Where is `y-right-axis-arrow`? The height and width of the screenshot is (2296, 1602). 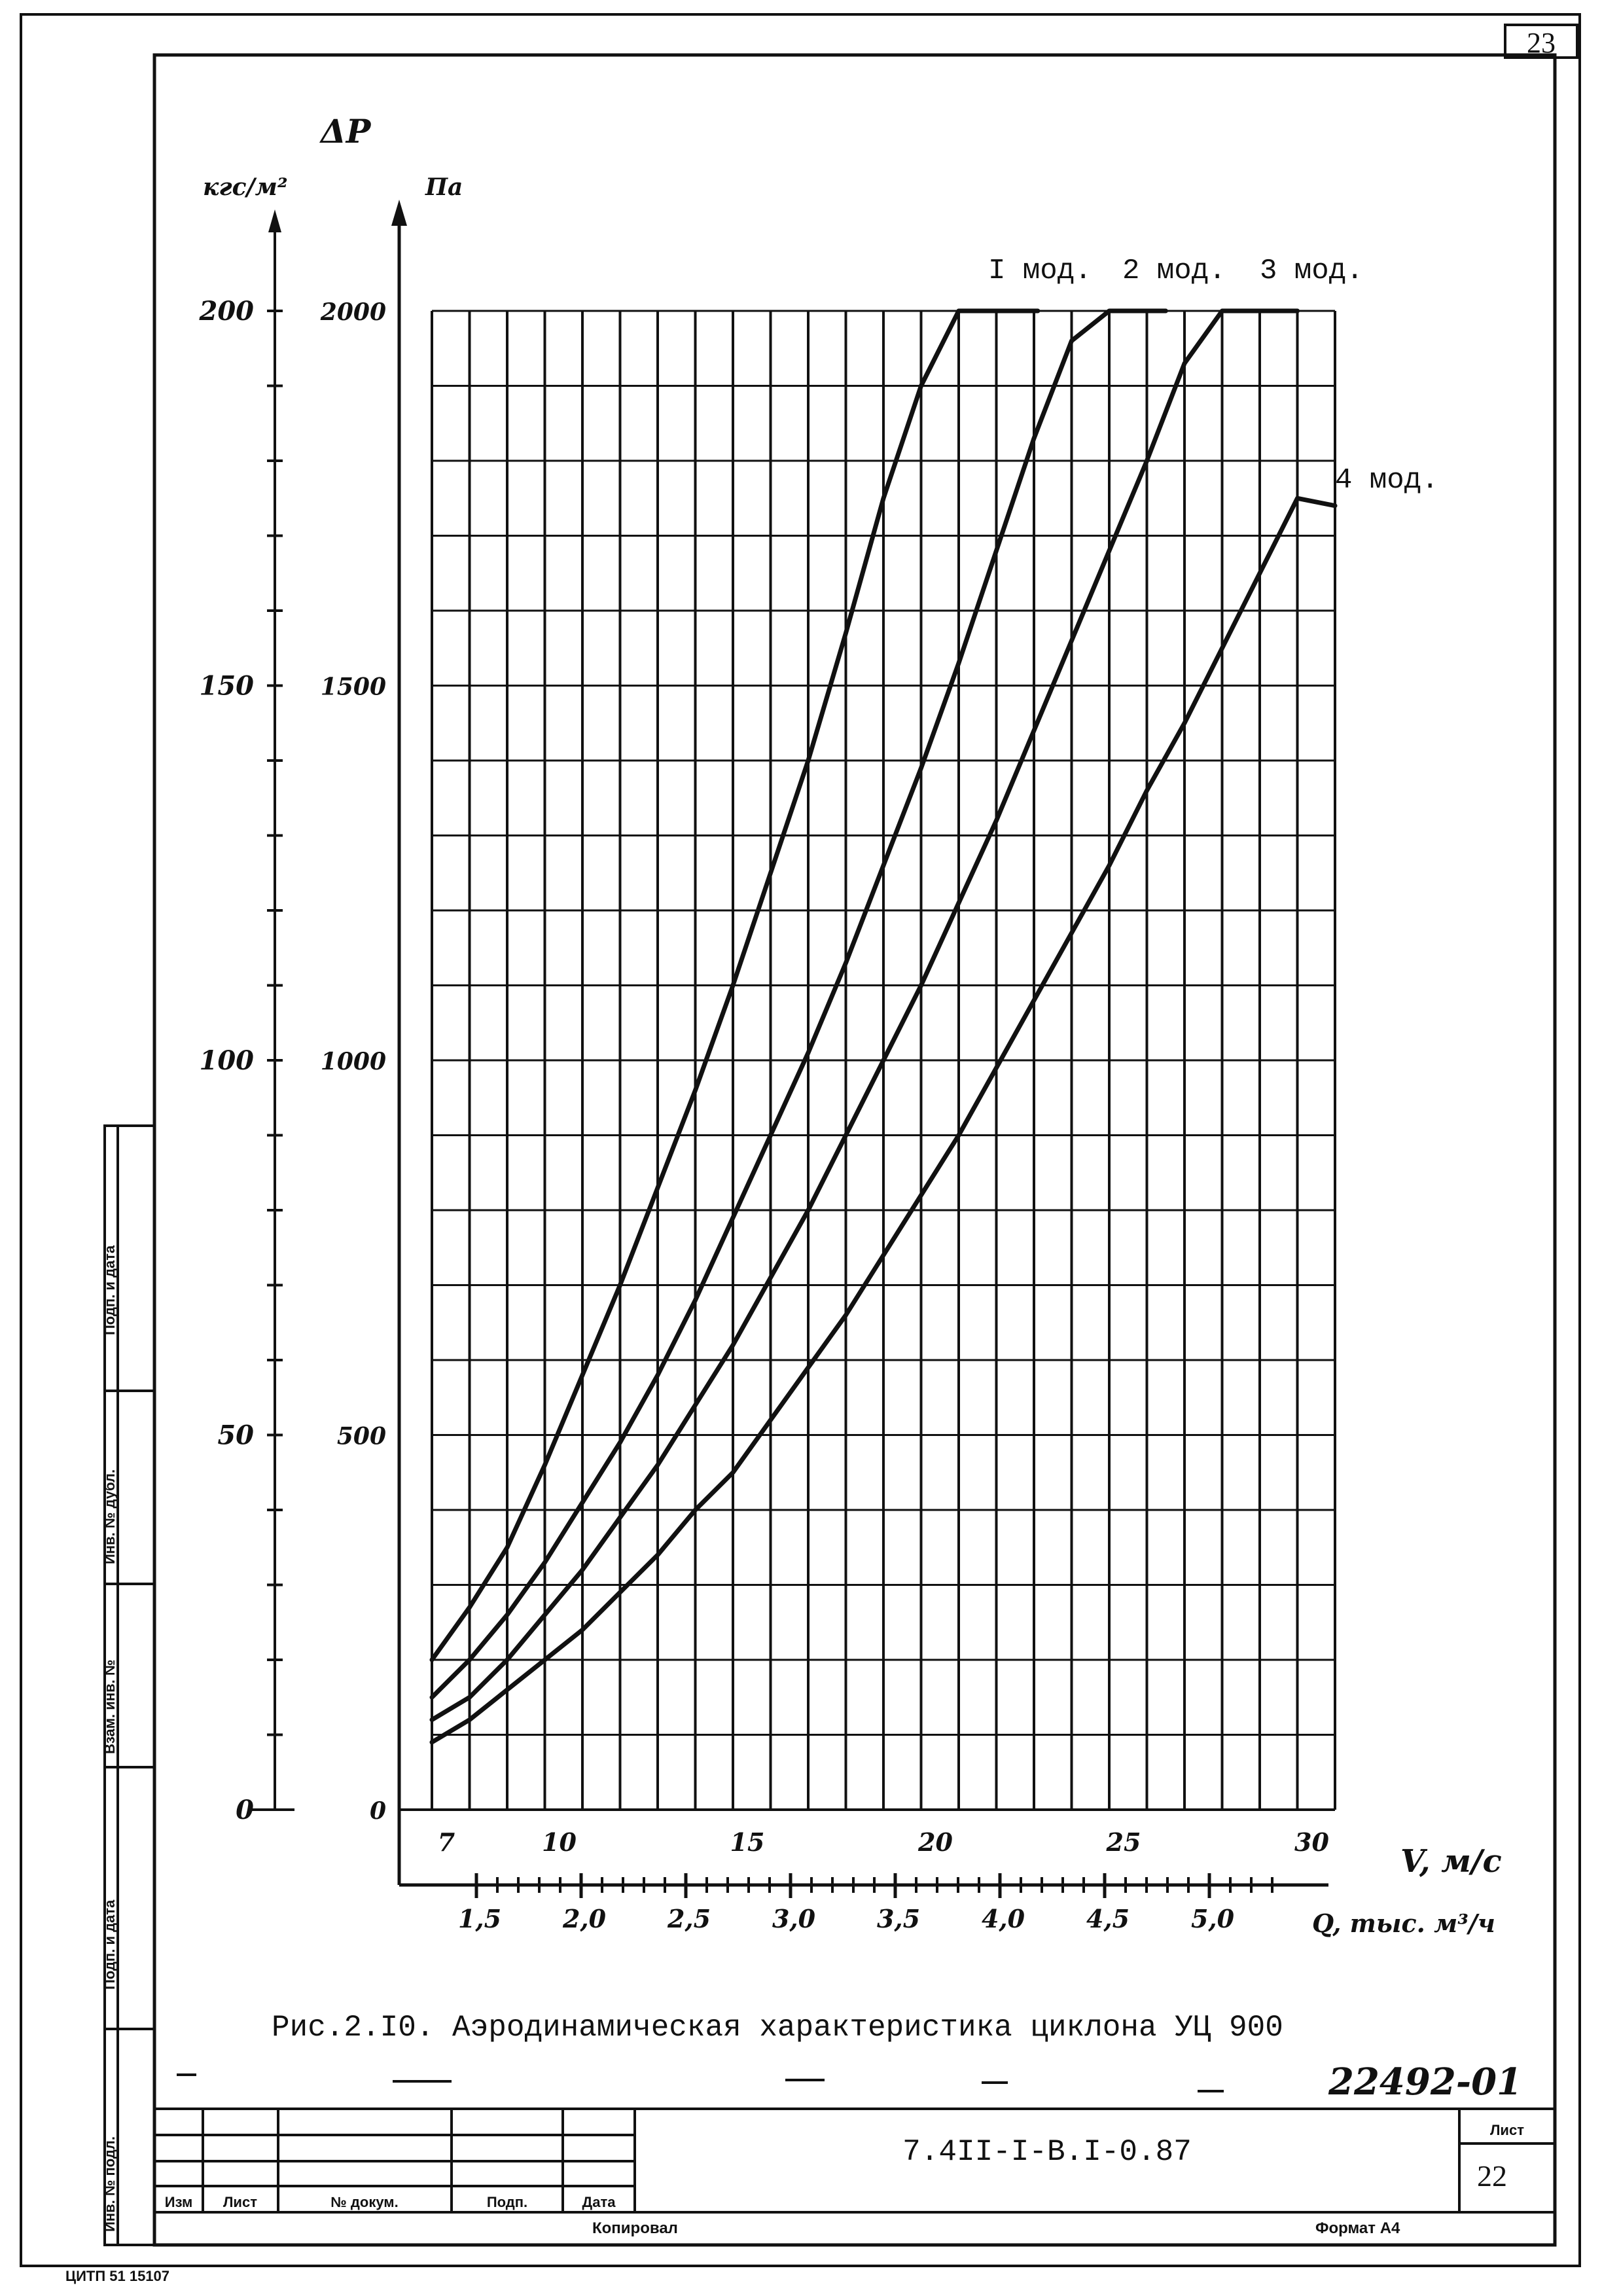 y-right-axis-arrow is located at coordinates (399, 213).